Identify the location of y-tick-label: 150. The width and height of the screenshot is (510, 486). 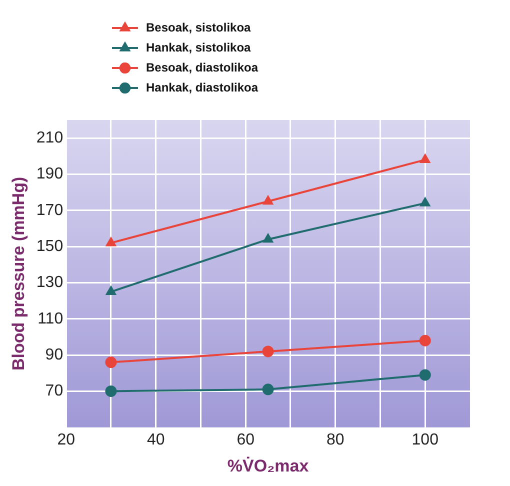
(50, 246).